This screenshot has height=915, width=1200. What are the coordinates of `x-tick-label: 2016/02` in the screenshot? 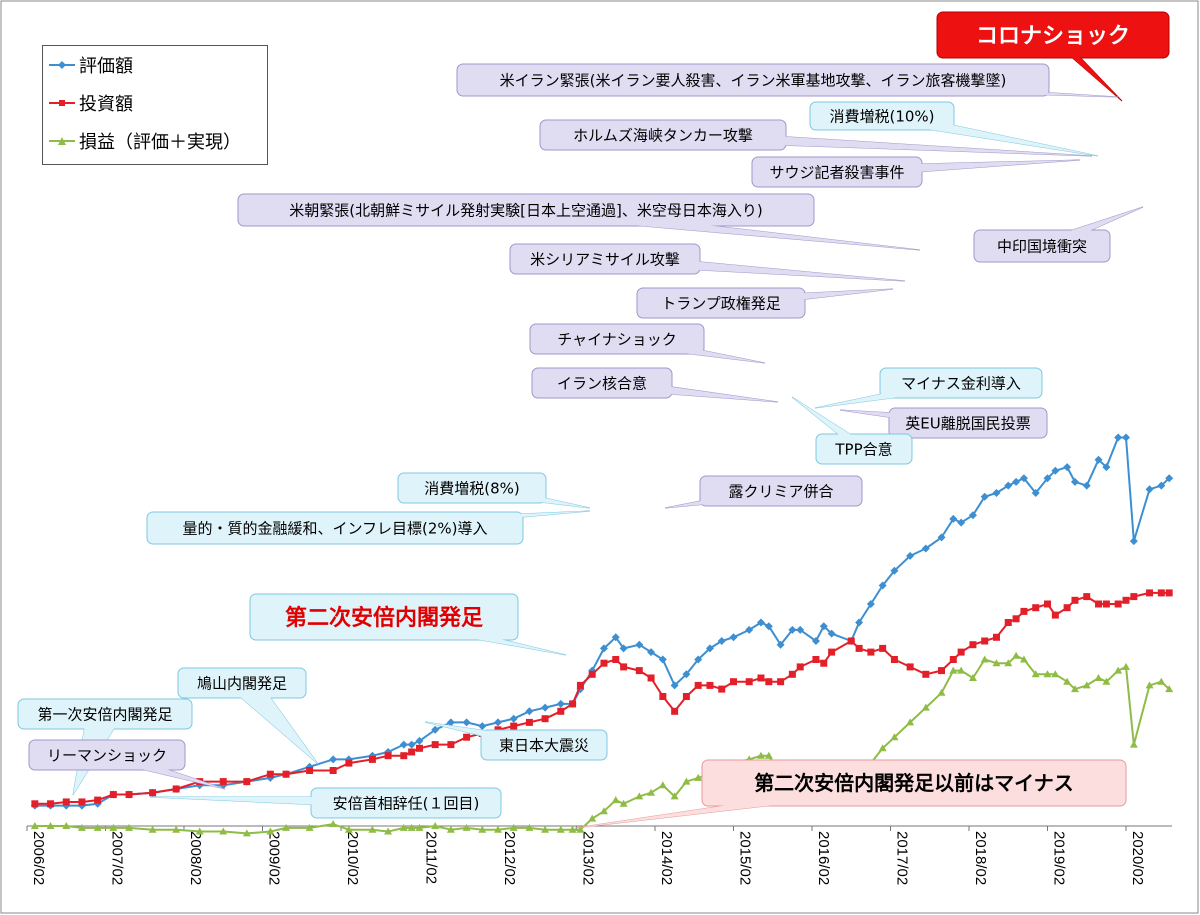 It's located at (823, 858).